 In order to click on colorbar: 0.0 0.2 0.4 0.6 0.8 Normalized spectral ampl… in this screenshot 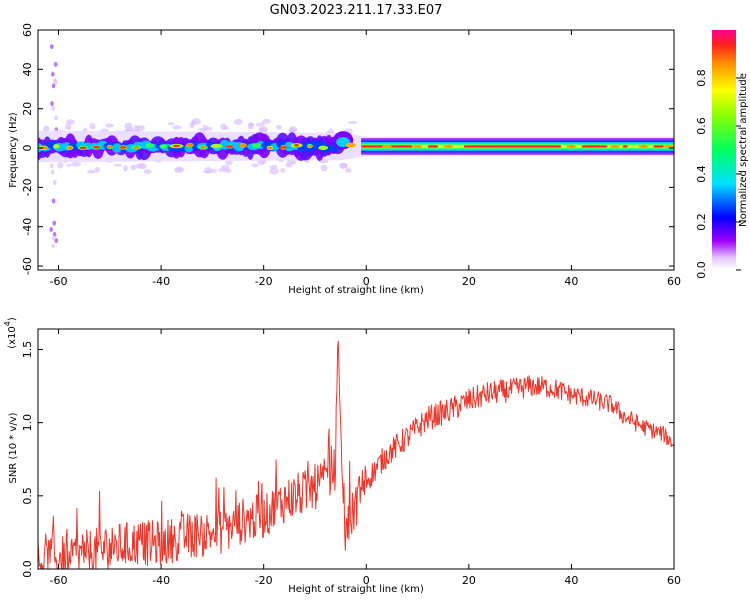, I will do `click(722, 154)`.